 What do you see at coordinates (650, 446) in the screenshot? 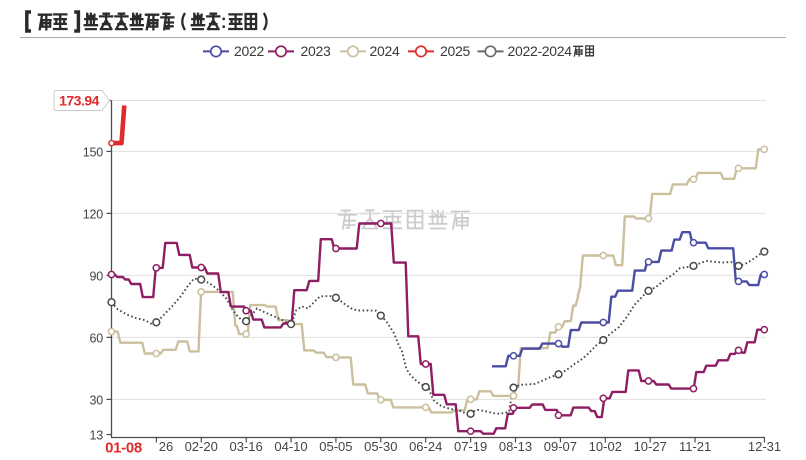
I see `svg-text: 10-27` at bounding box center [650, 446].